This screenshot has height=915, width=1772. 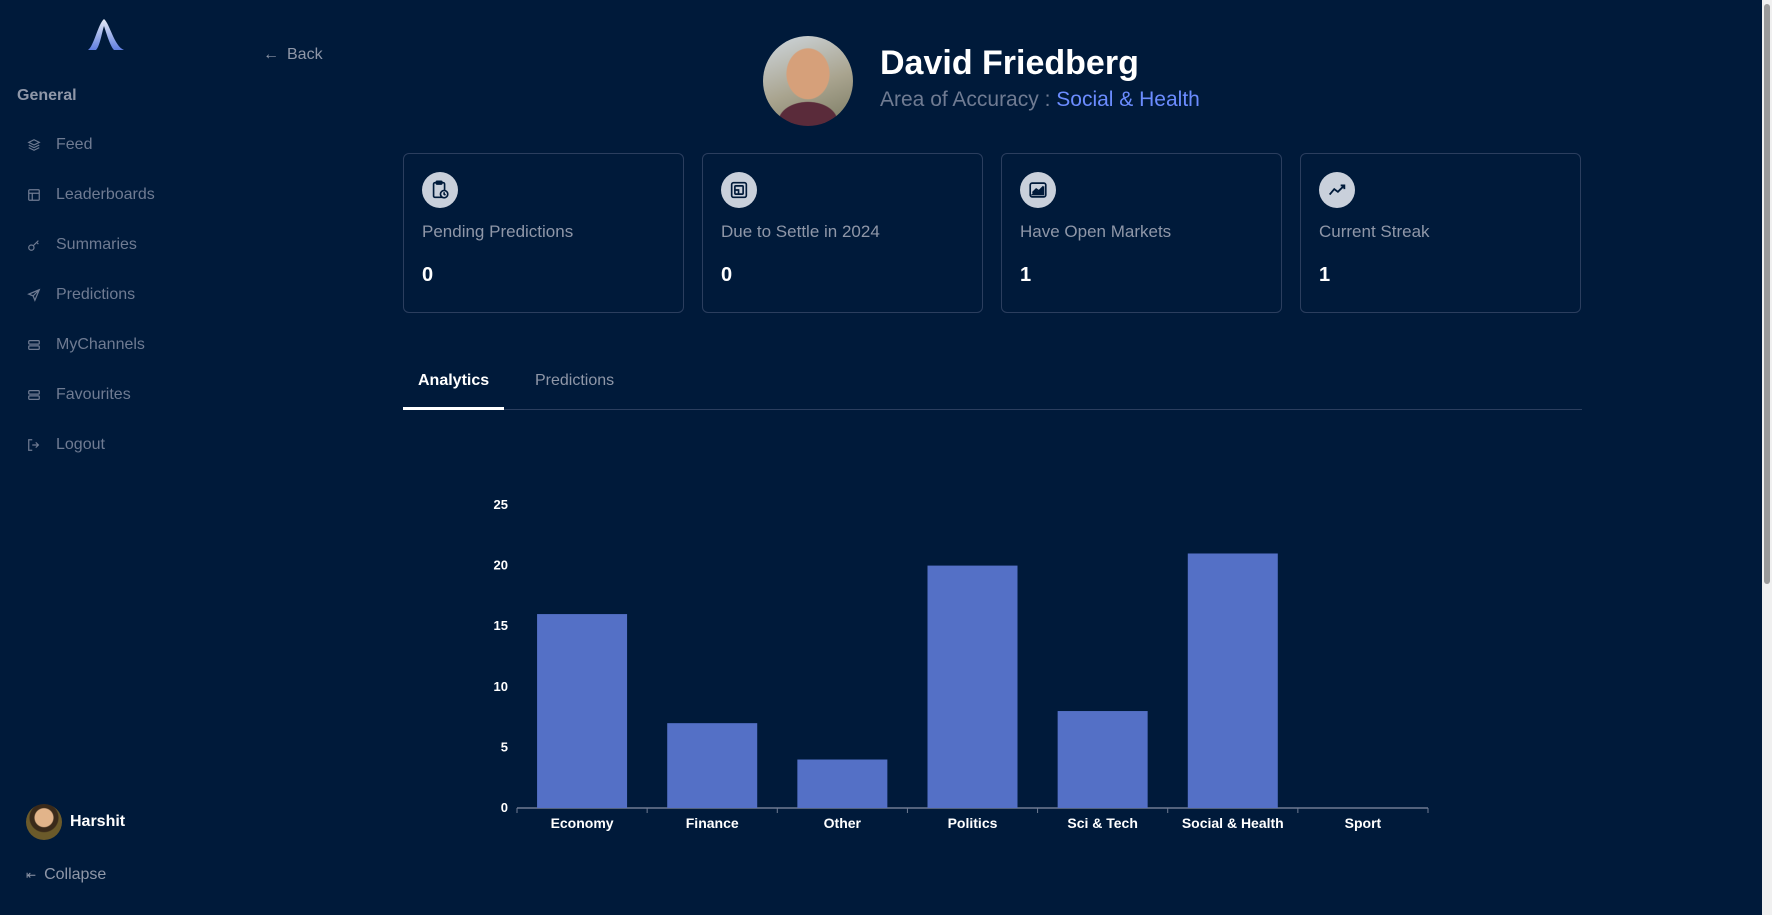 I want to click on y-tick-label: 20, so click(x=501, y=565).